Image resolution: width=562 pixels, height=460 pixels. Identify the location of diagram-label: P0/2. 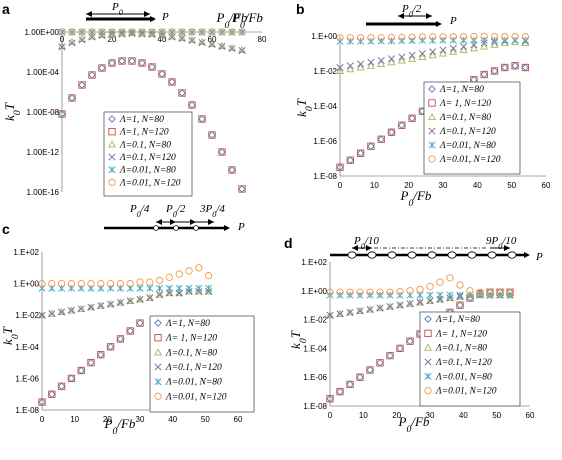
(175, 211).